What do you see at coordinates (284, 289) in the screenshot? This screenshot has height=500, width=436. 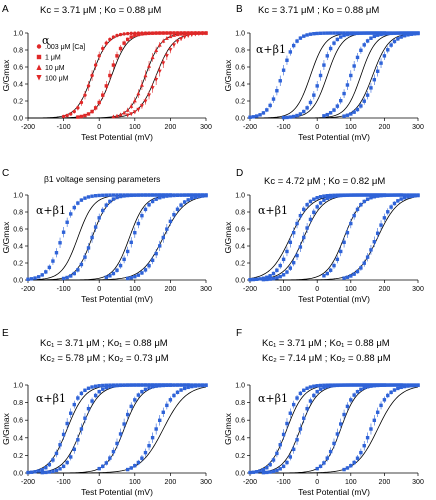 I see `x-tick-label: -100` at bounding box center [284, 289].